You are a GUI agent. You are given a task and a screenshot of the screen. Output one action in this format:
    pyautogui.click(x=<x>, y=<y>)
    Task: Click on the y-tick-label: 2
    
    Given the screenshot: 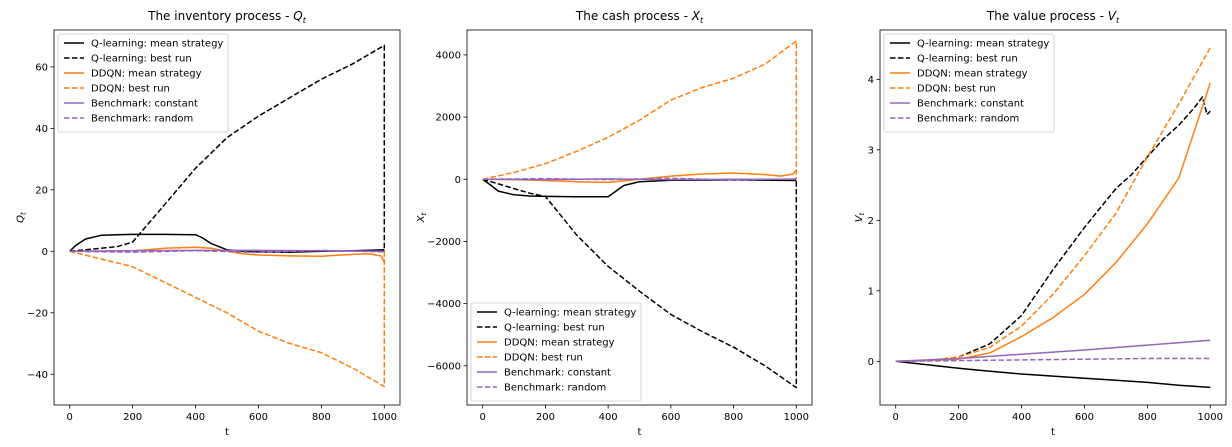 What is the action you would take?
    pyautogui.click(x=871, y=221)
    